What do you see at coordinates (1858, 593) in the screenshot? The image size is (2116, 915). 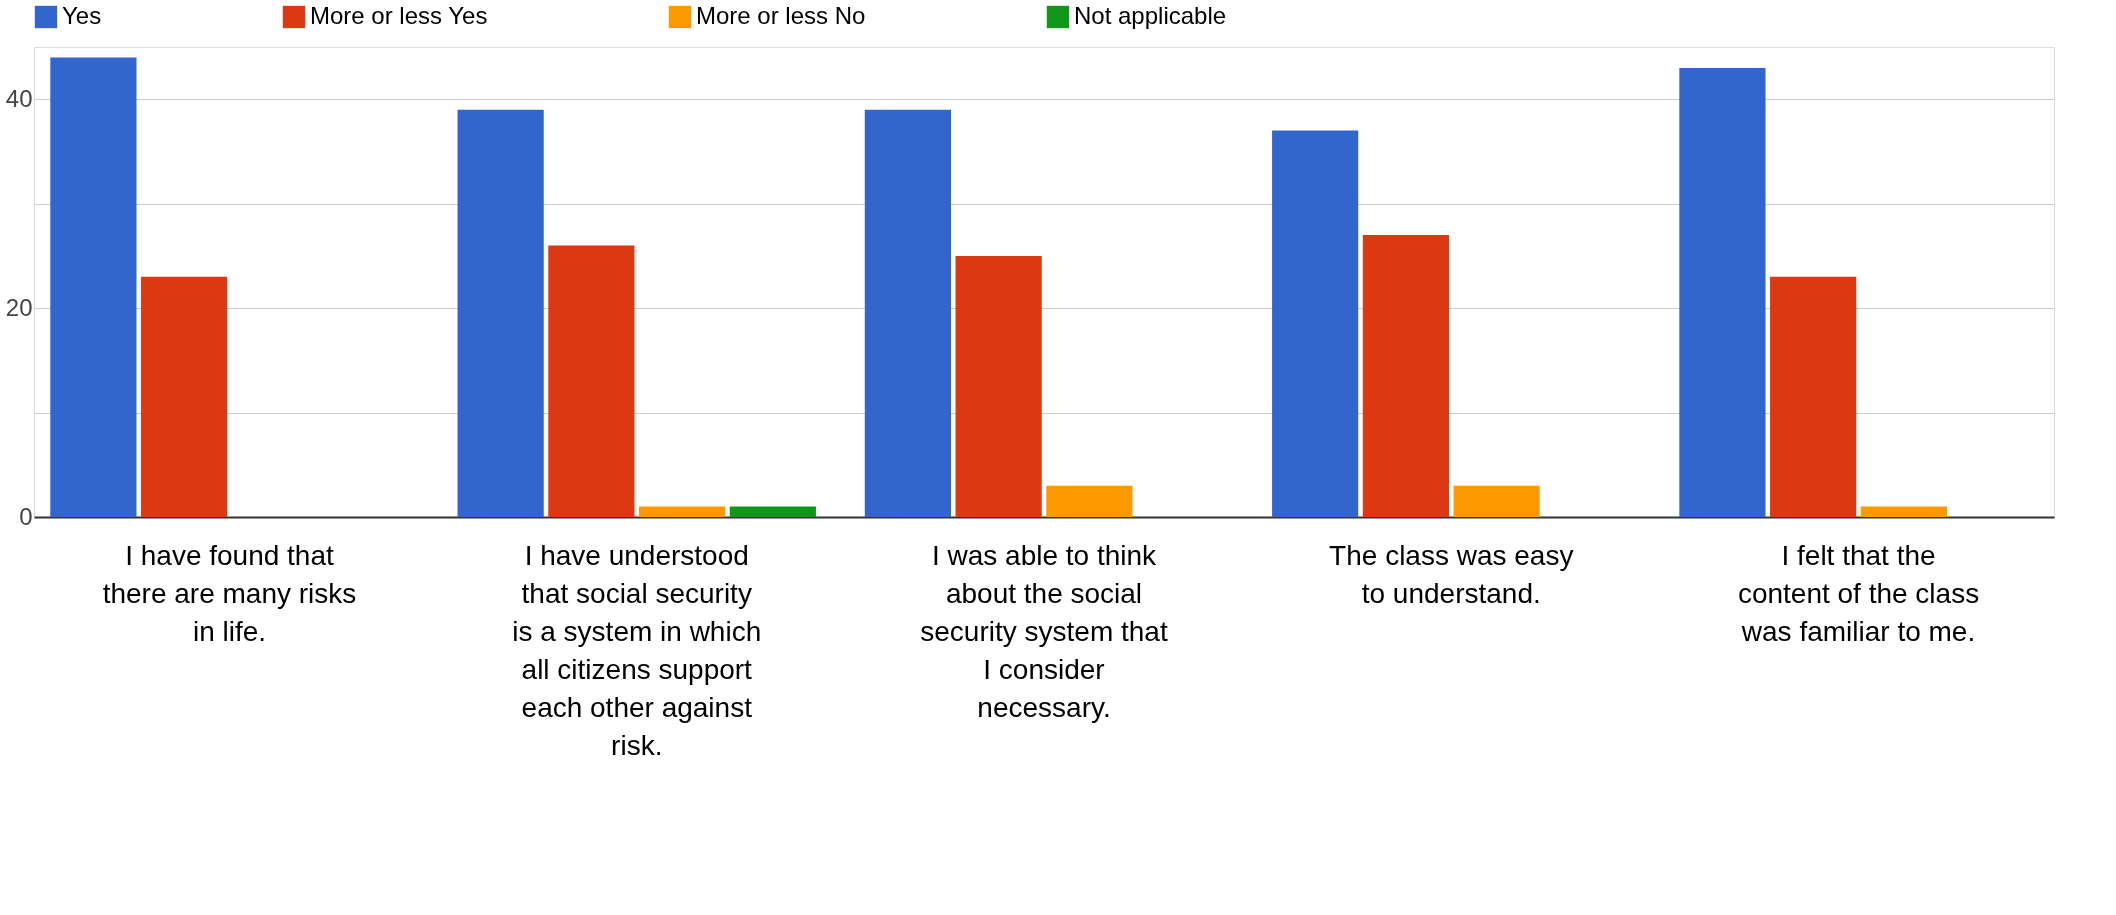 I see `x-tick-label: I felt that the content of the class was familiar to me.` at bounding box center [1858, 593].